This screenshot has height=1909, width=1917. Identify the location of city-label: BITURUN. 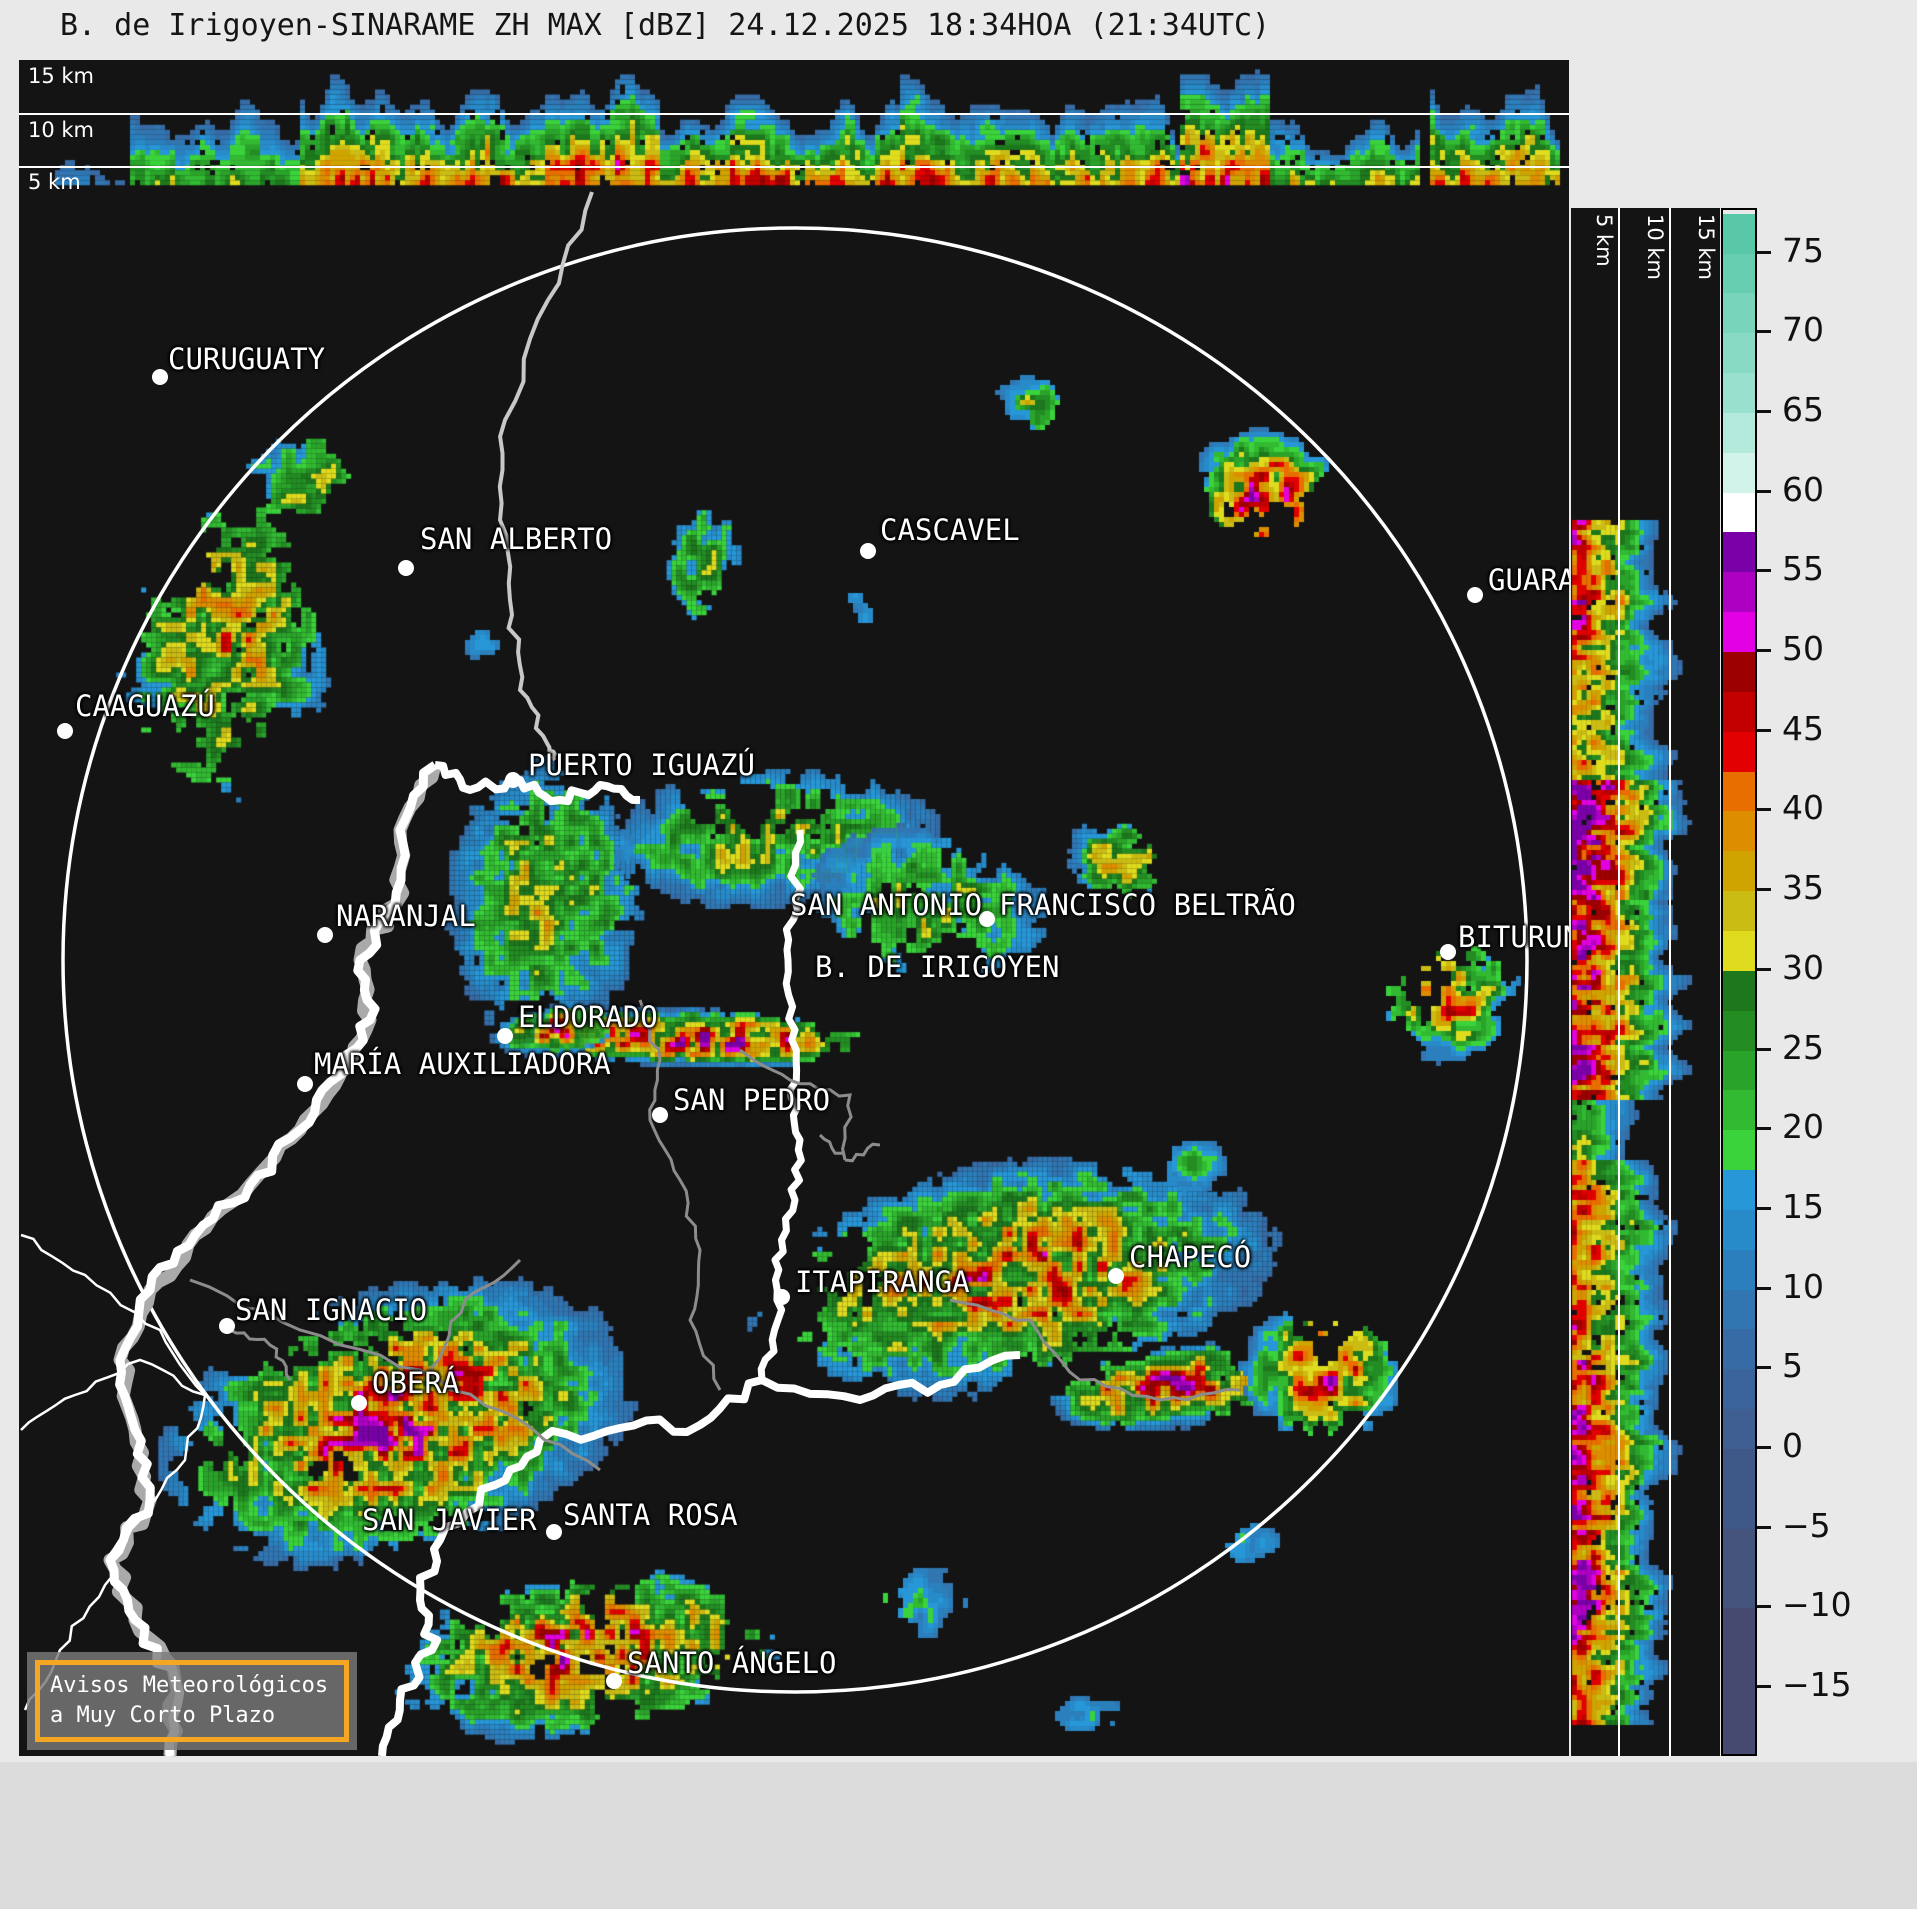
(1513, 937).